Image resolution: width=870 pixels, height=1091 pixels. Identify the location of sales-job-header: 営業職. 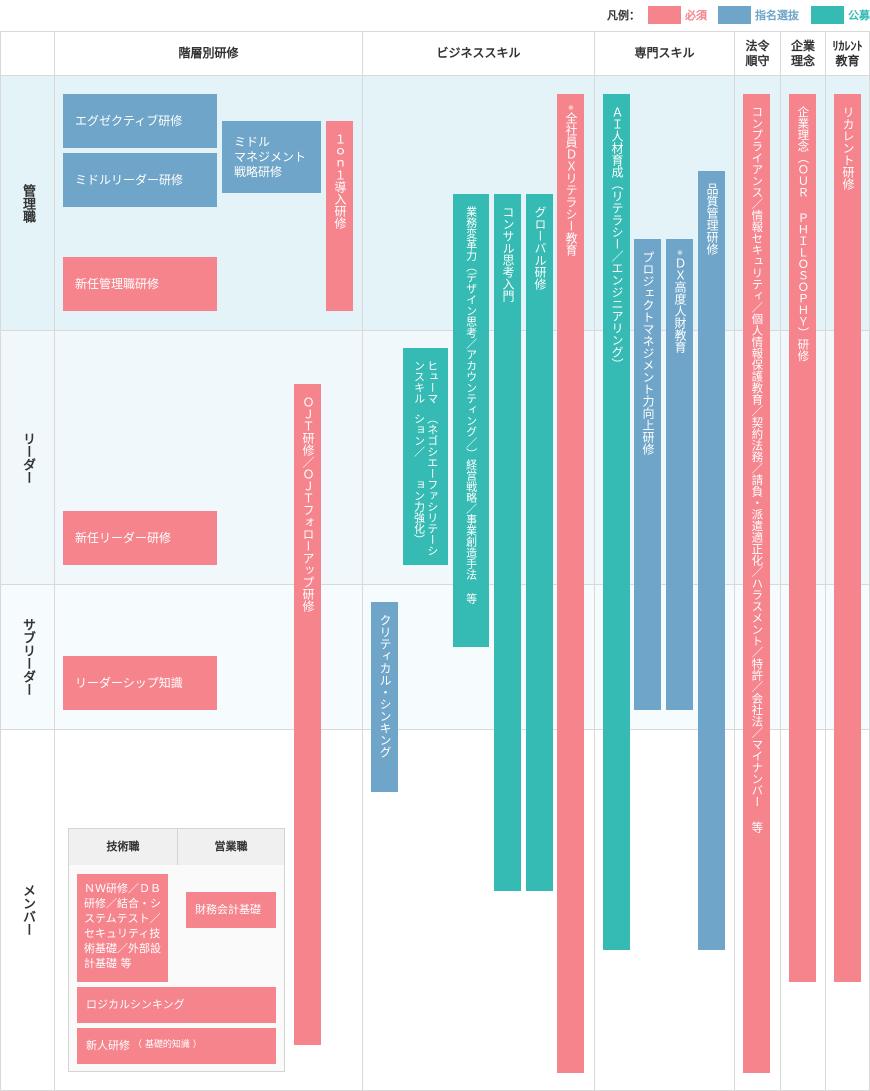
(231, 847).